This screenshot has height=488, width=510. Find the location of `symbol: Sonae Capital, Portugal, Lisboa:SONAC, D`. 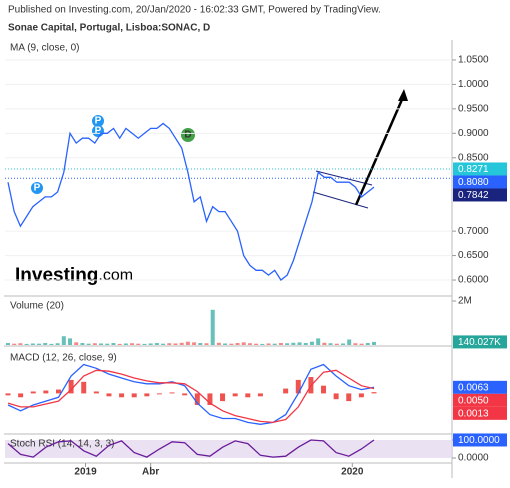

symbol: Sonae Capital, Portugal, Lisboa:SONAC, D is located at coordinates (109, 28).